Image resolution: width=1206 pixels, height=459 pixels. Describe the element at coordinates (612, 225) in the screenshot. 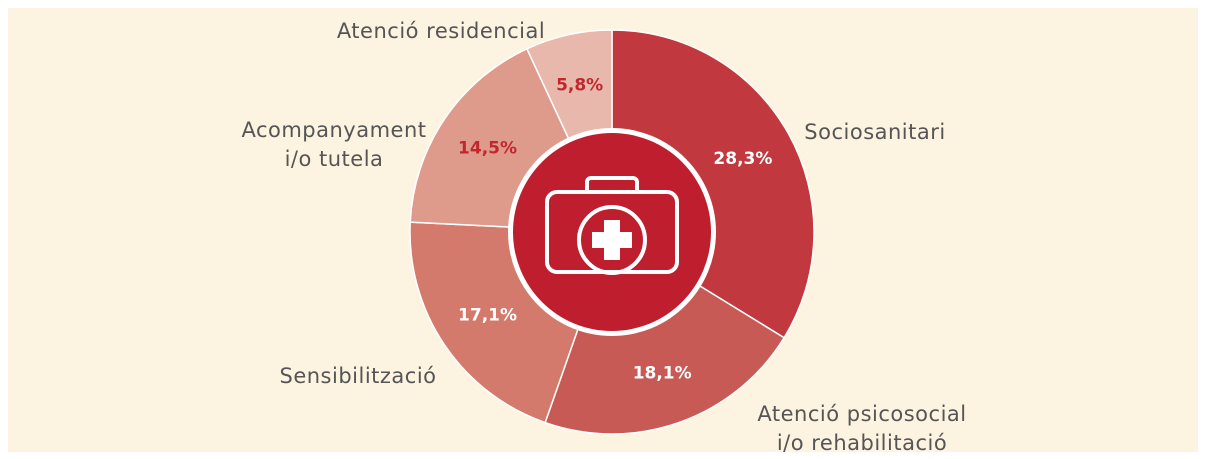

I see `medical-kit-icon` at that location.